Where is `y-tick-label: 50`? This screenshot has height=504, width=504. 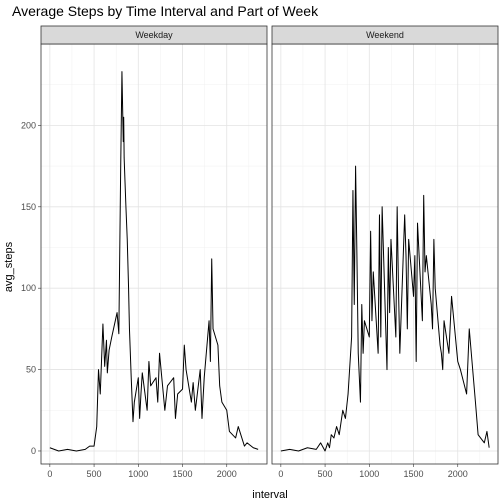 y-tick-label: 50 is located at coordinates (31, 370).